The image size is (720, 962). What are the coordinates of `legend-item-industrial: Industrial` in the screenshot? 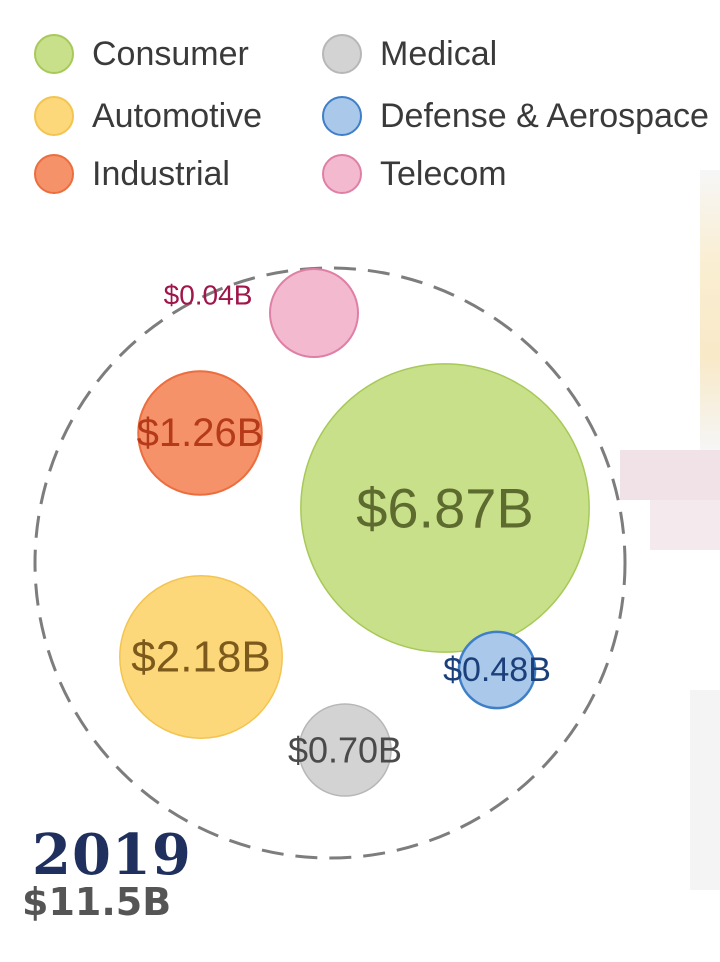 It's located at (132, 174).